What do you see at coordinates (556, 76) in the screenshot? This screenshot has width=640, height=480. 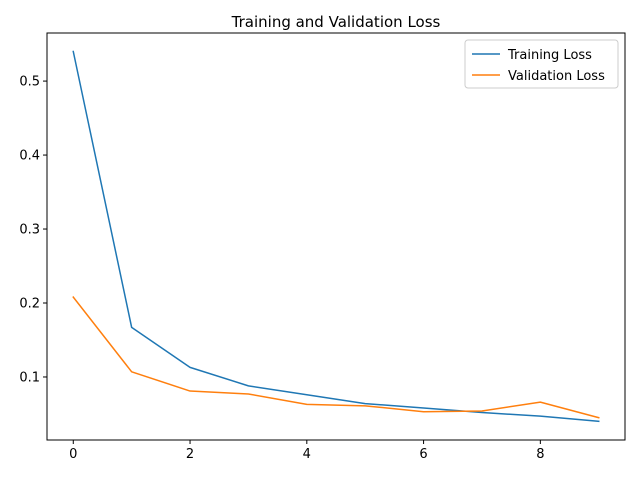 I see `legend-label-validation-loss: Validation Loss` at bounding box center [556, 76].